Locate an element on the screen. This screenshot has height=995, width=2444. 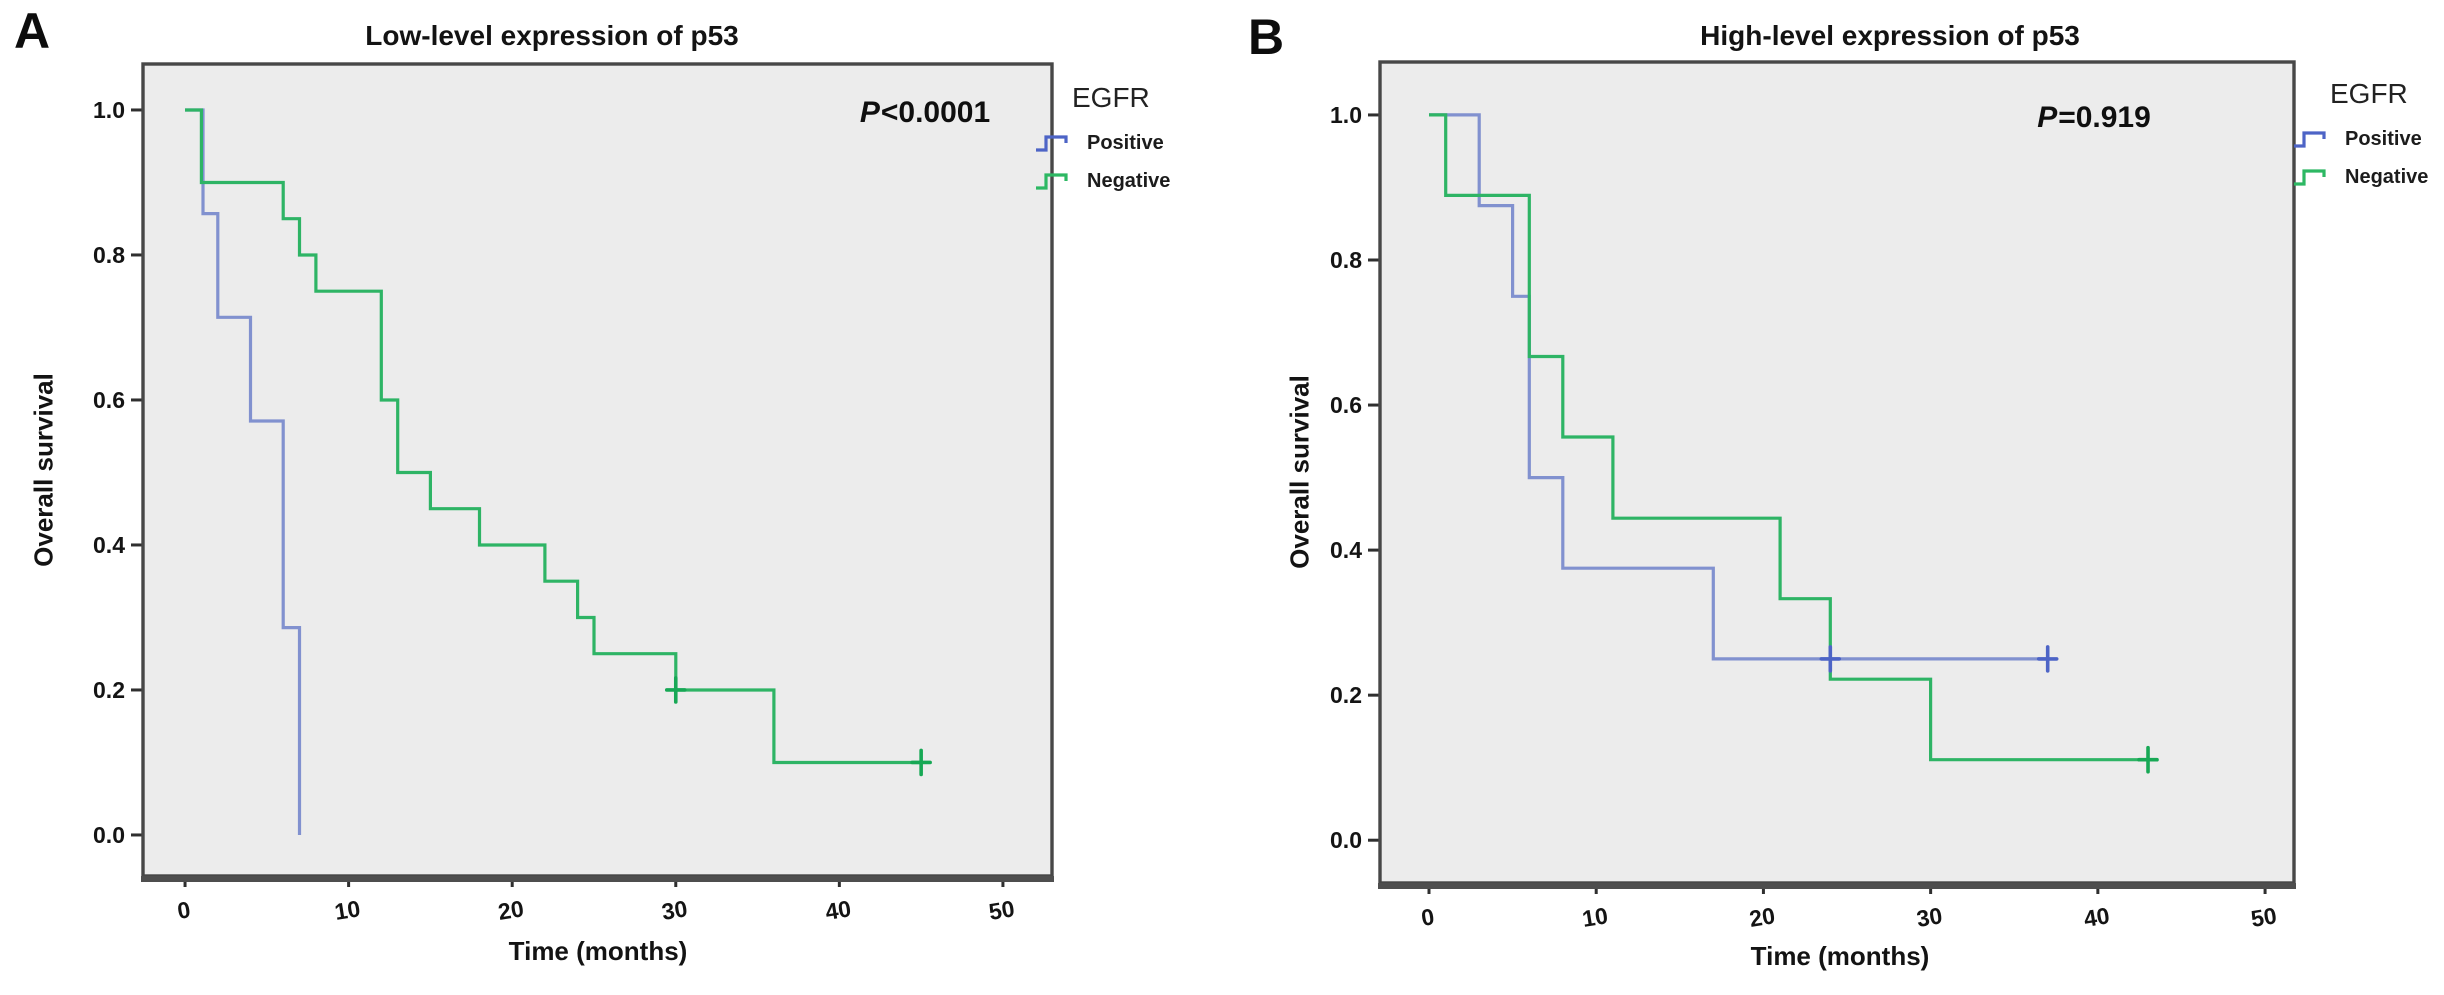
panel-letter: B is located at coordinates (1266, 37).